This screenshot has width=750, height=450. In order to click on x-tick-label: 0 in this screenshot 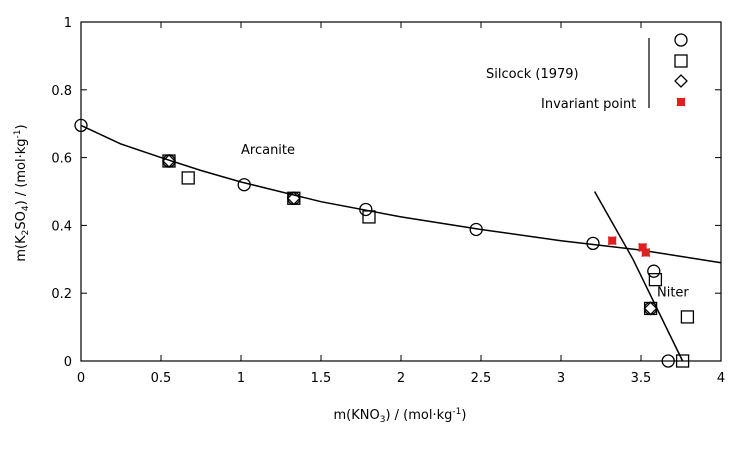, I will do `click(81, 378)`.